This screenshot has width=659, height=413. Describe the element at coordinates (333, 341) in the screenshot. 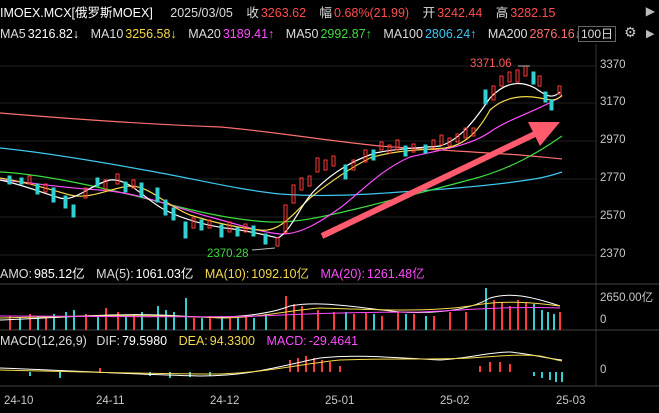

I see `macd-value: -29.4641` at that location.